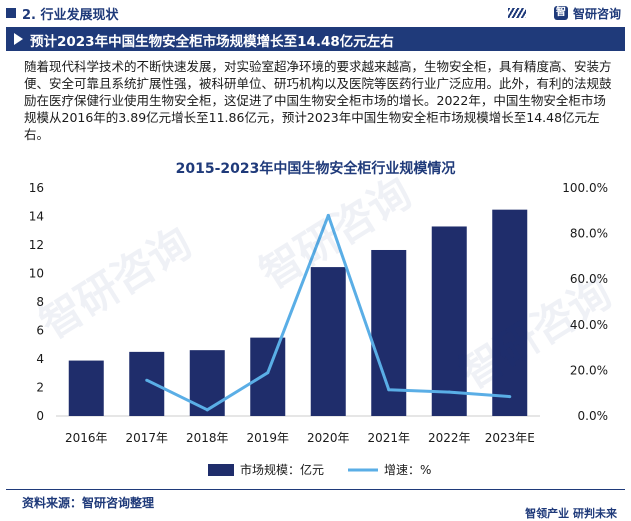 Image resolution: width=631 pixels, height=521 pixels. Describe the element at coordinates (18, 39) in the screenshot. I see `play-triangle-icon` at that location.